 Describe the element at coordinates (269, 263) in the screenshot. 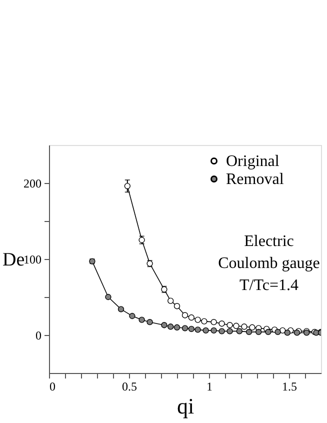

I see `annotation: Coulomb gauge` at that location.